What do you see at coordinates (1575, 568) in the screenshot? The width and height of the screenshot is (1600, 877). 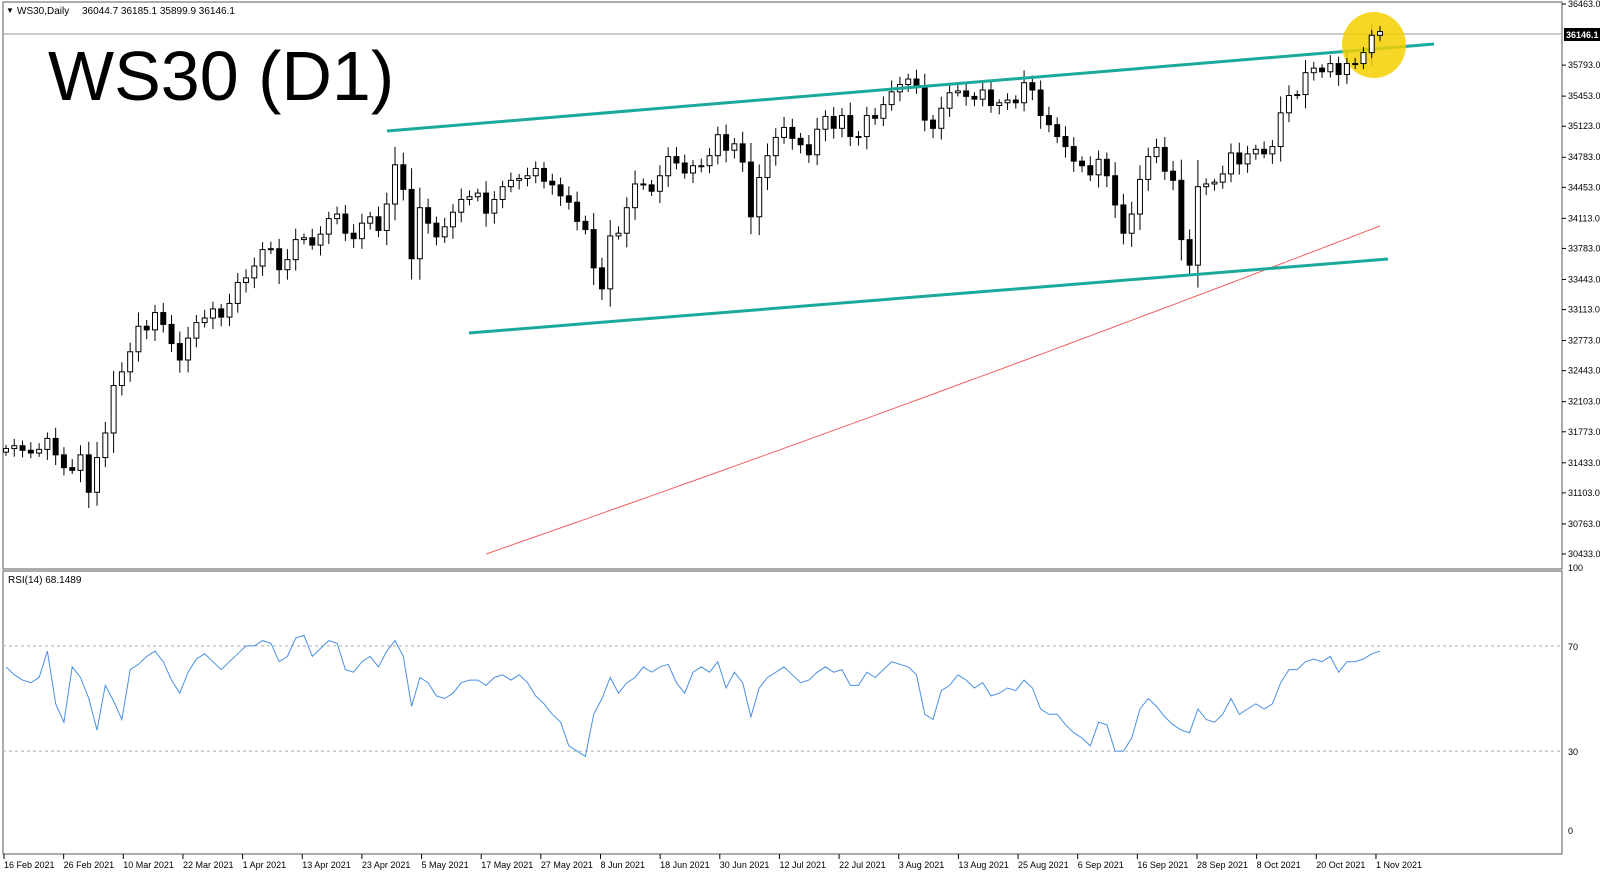 I see `rsi-tick-label: 100` at bounding box center [1575, 568].